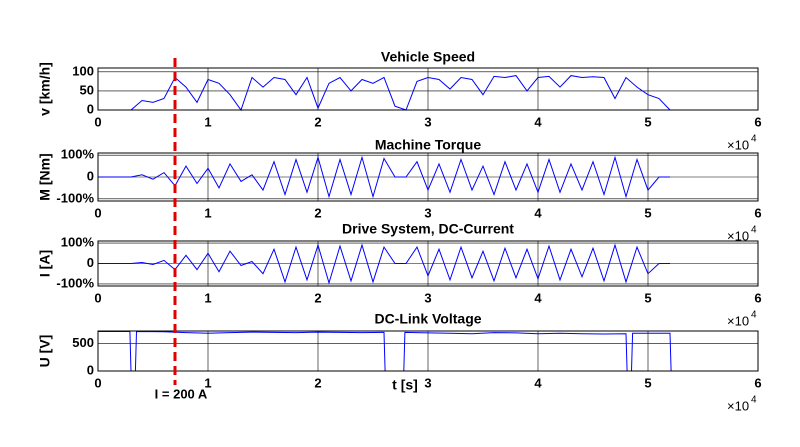  Describe the element at coordinates (405, 385) in the screenshot. I see `x-axis-label: t [s]` at that location.